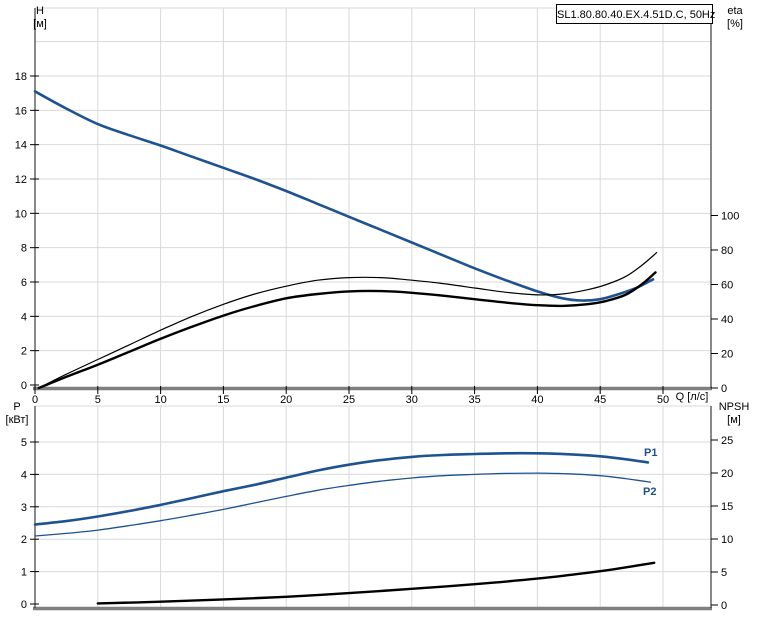 The height and width of the screenshot is (620, 758). Describe the element at coordinates (663, 400) in the screenshot. I see `tick-label-x: 50` at that location.